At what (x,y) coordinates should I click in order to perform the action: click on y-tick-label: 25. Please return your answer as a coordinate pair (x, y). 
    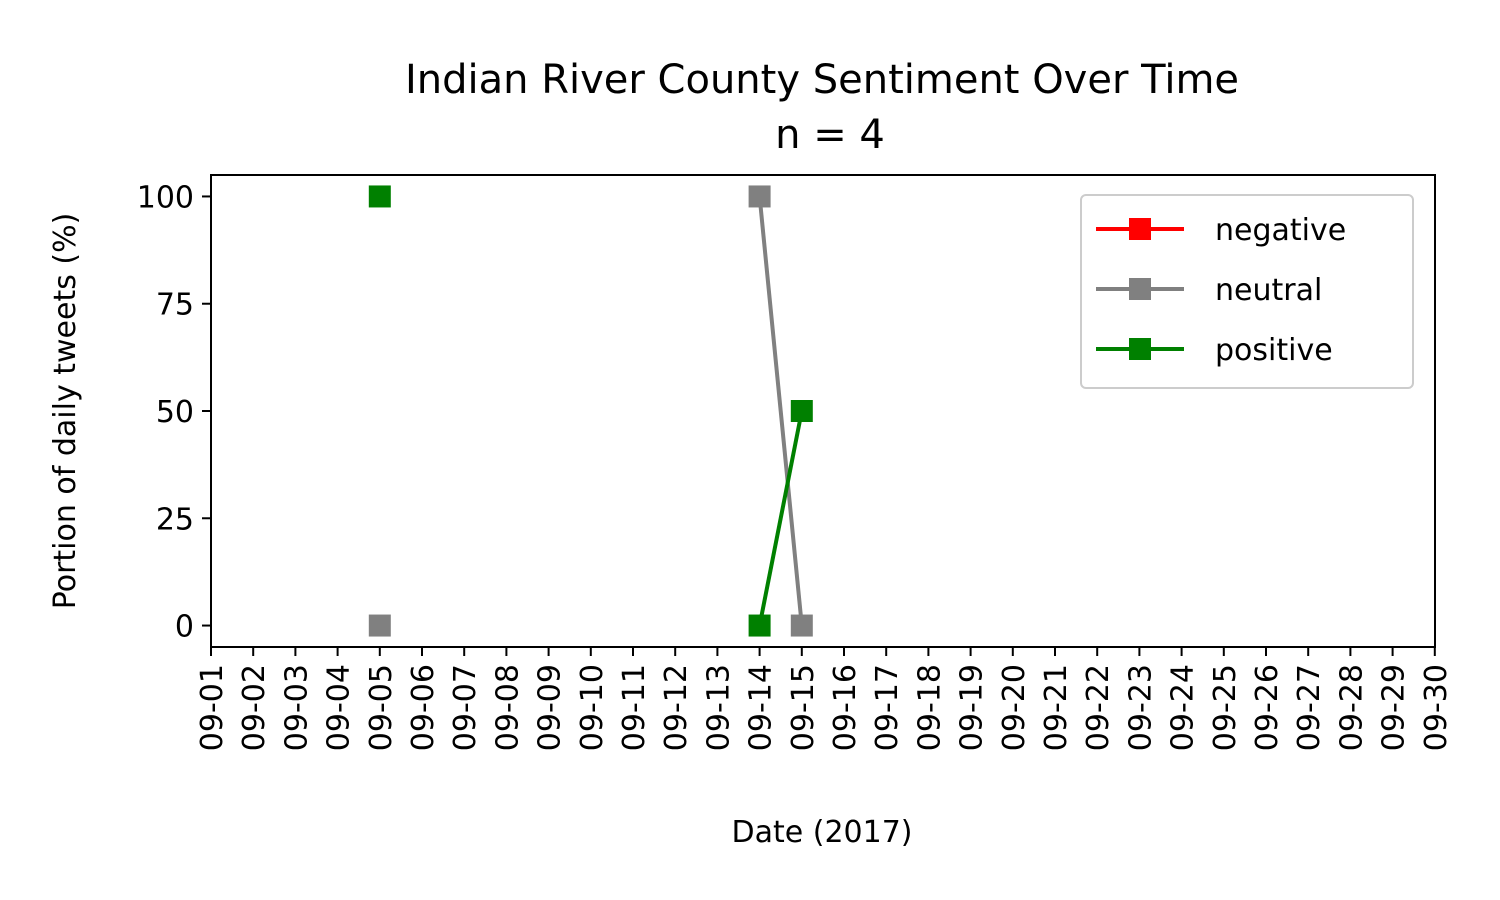
    Looking at the image, I should click on (175, 519).